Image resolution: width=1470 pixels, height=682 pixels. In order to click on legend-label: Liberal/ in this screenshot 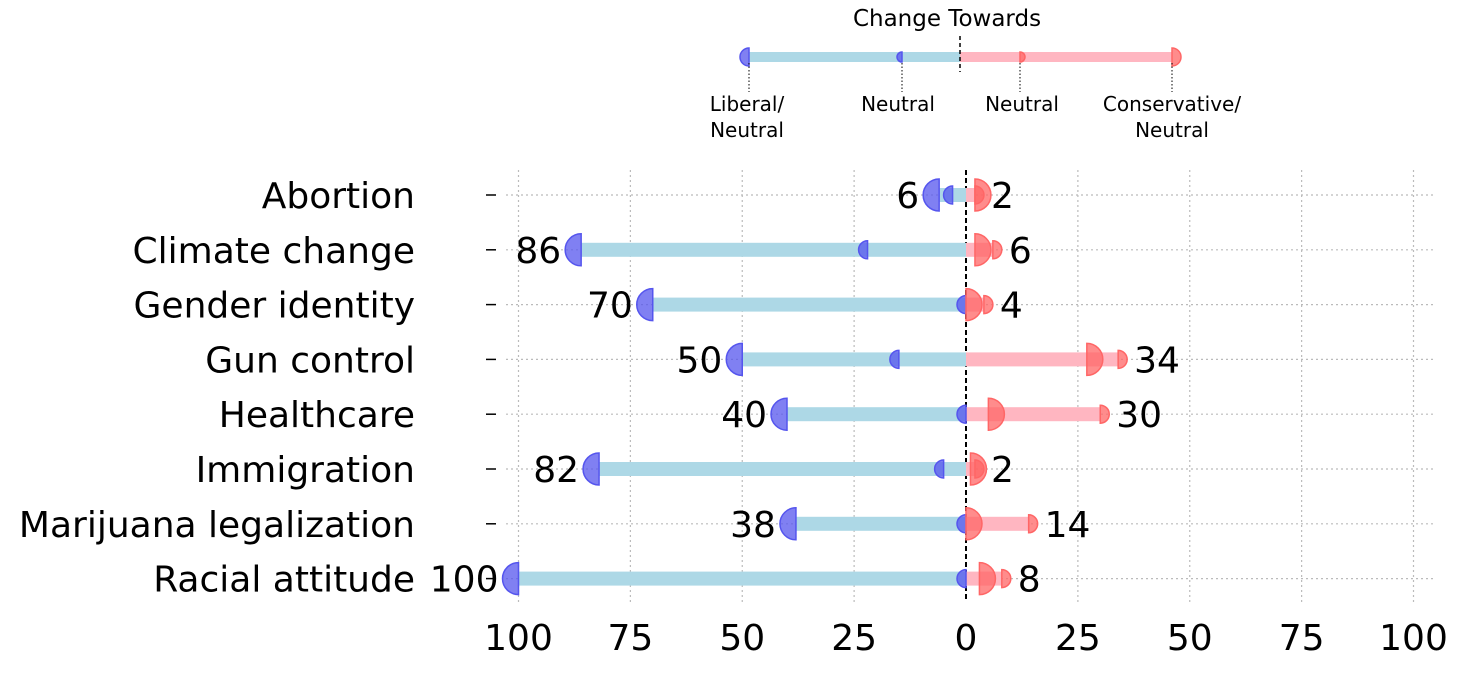, I will do `click(747, 104)`.